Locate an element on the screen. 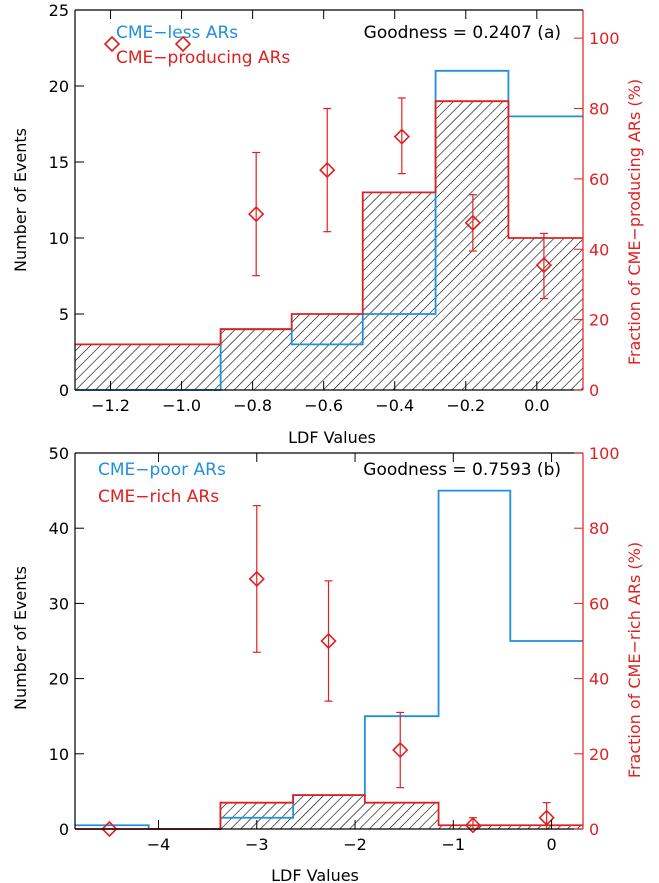 The image size is (659, 883). panel-a-y-tick-label: 5 is located at coordinates (64, 314).